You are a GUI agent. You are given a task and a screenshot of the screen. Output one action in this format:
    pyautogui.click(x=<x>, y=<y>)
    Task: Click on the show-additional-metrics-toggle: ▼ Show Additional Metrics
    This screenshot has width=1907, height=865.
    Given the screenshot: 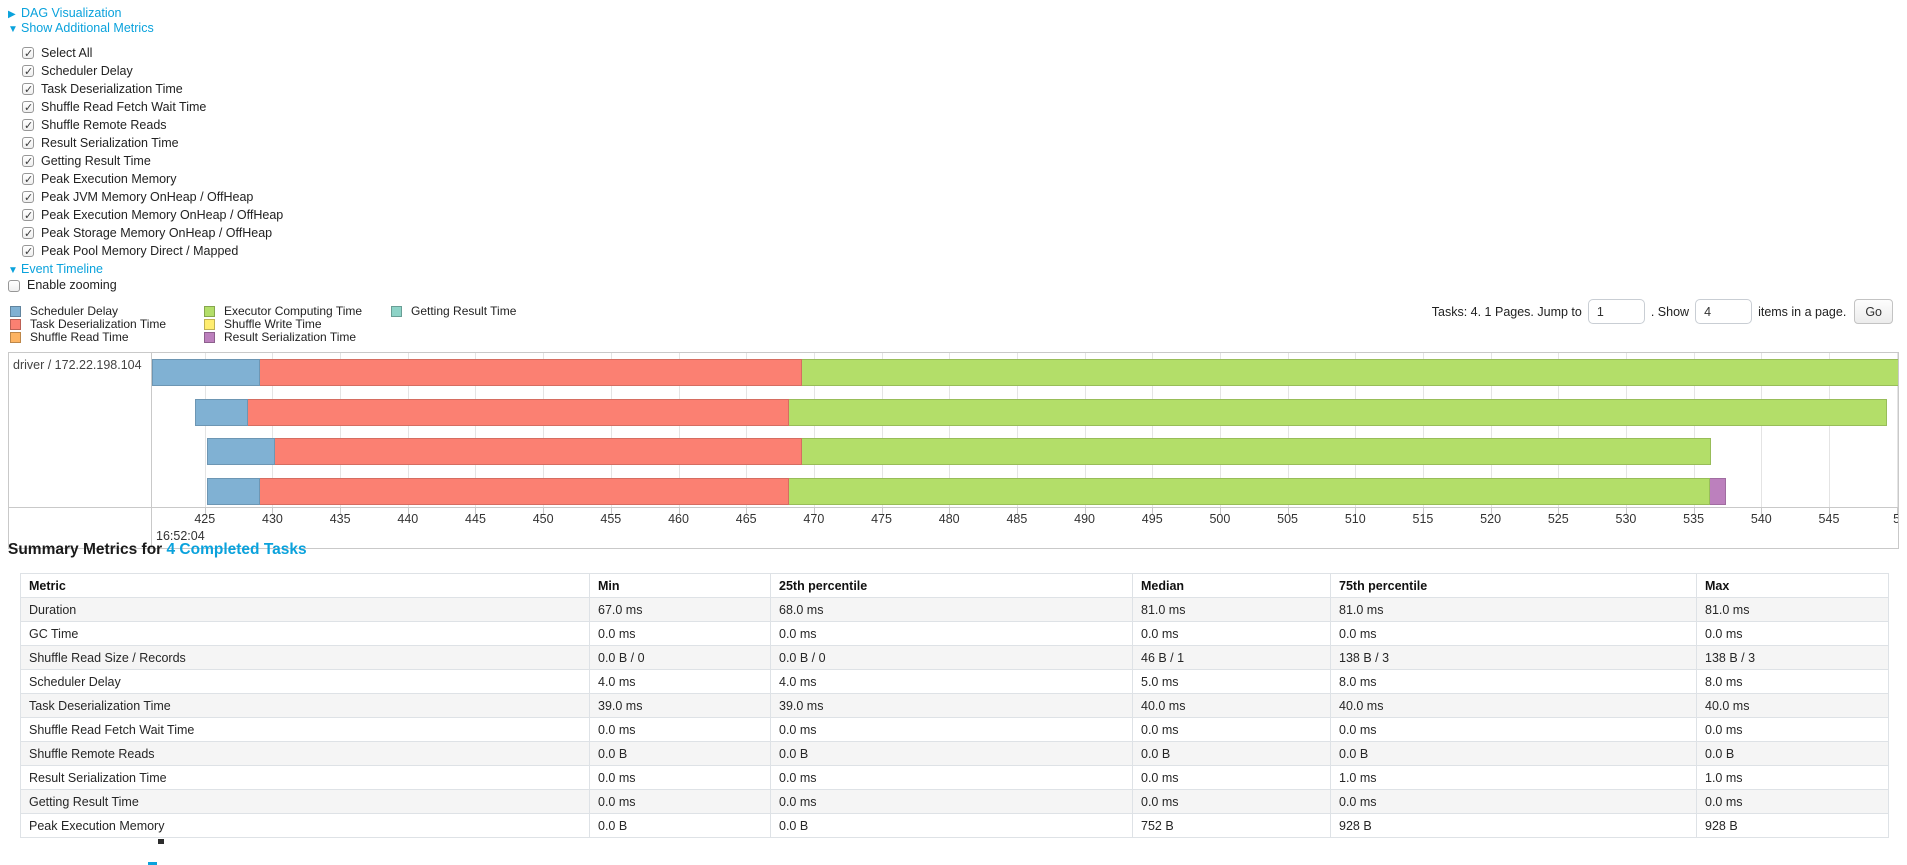 What is the action you would take?
    pyautogui.click(x=145, y=28)
    